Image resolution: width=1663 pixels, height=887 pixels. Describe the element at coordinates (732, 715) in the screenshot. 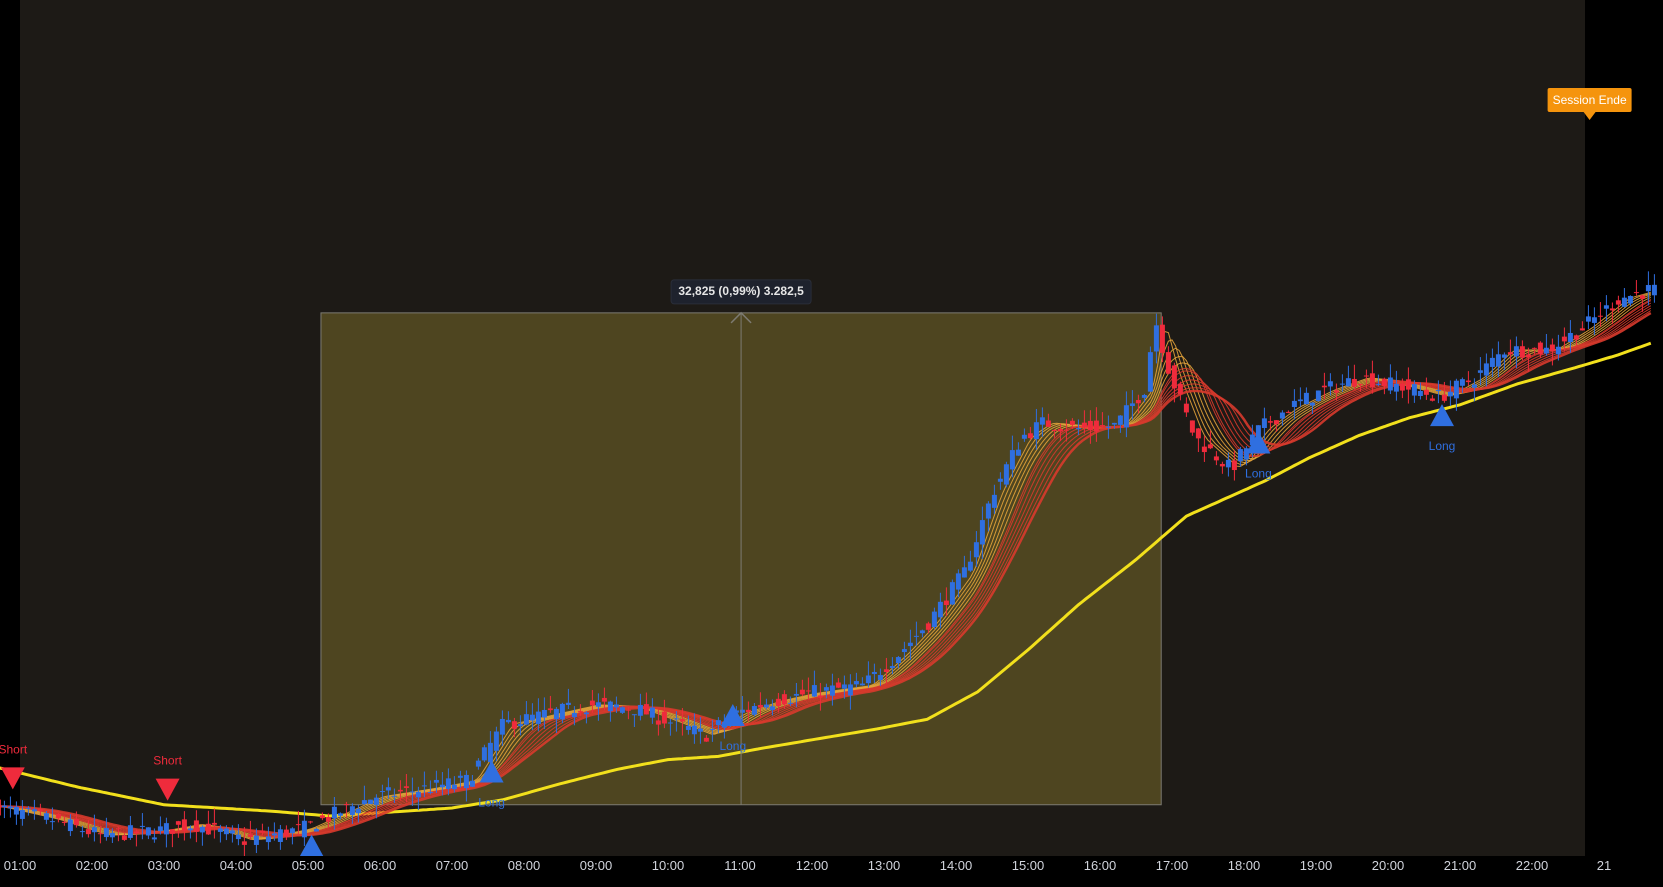

I see `long-signal-icon` at that location.